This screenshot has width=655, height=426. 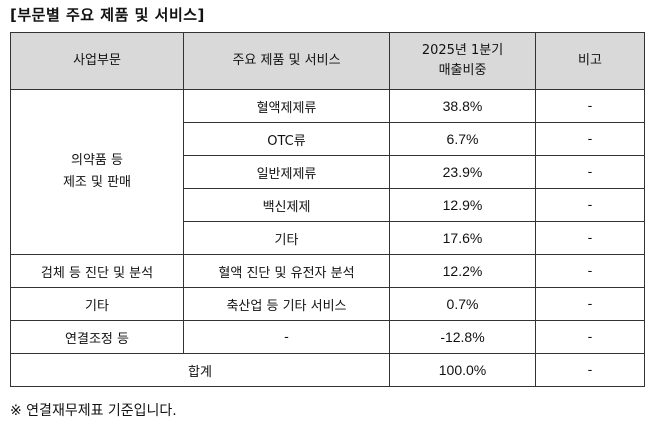 I want to click on segment-cell: 연결조정 등, so click(x=97, y=337).